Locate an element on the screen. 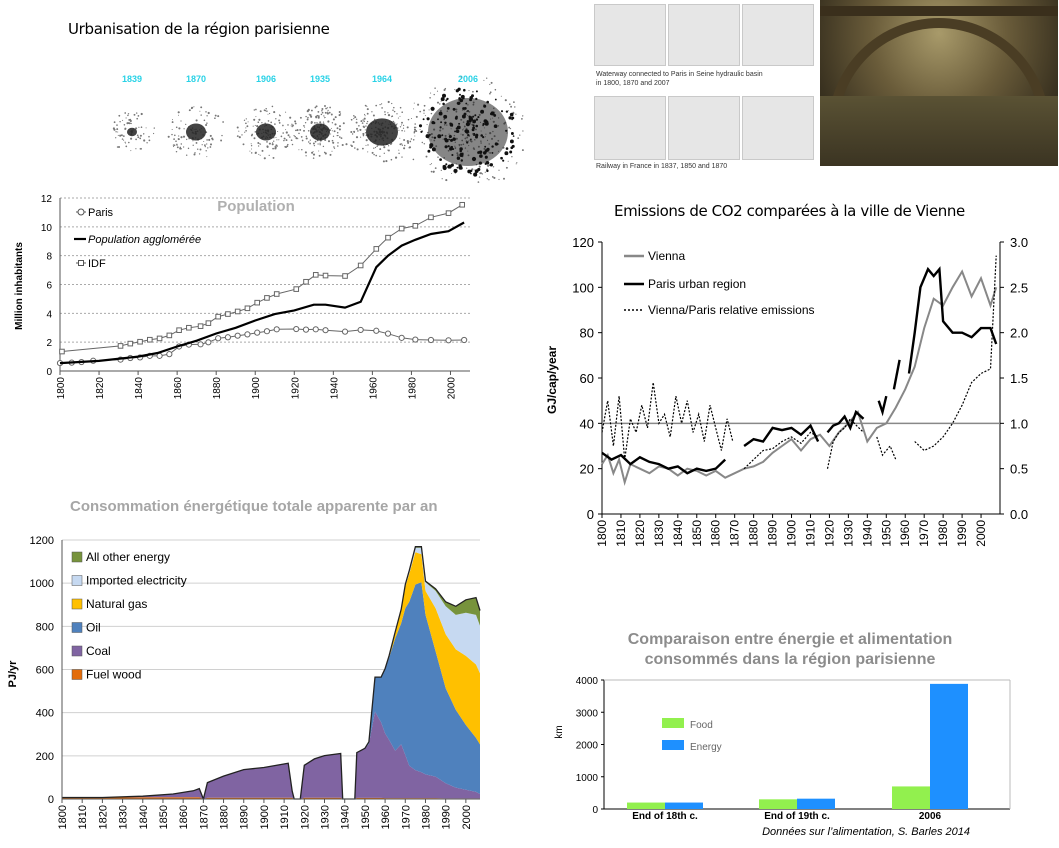 Image resolution: width=1059 pixels, height=848 pixels. population-x-tick: 1820 is located at coordinates (100, 388).